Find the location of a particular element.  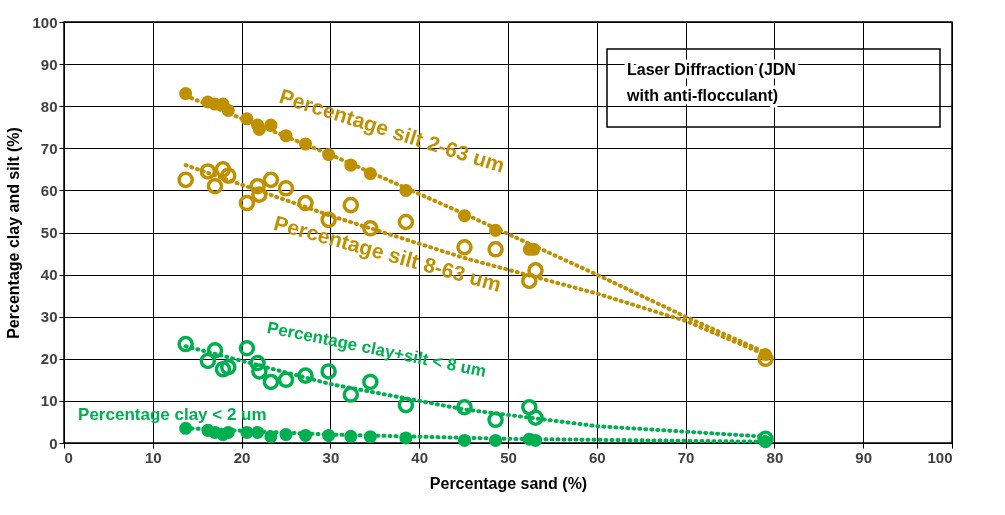

x-tick-label: 50 is located at coordinates (508, 457).